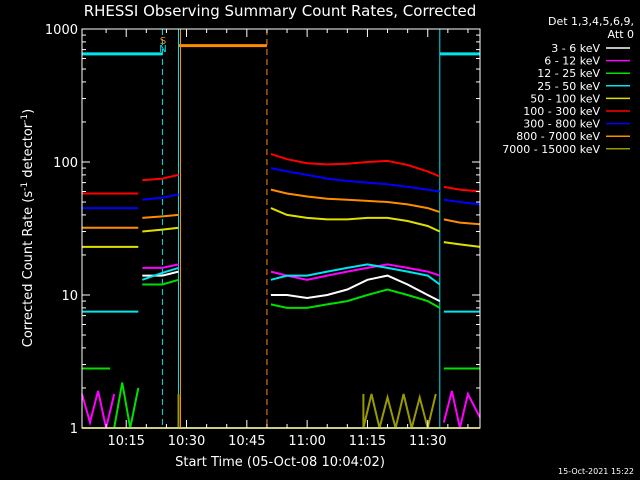 Image resolution: width=640 pixels, height=480 pixels. Describe the element at coordinates (551, 149) in the screenshot. I see `legend-label-8: 7000 - 15000 keV` at that location.